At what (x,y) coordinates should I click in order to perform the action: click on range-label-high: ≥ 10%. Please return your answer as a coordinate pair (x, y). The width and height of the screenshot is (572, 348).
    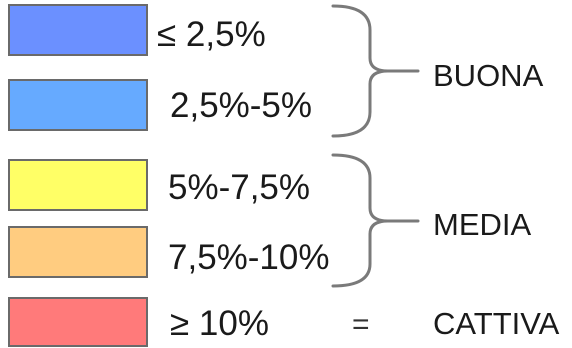
    Looking at the image, I should click on (219, 323).